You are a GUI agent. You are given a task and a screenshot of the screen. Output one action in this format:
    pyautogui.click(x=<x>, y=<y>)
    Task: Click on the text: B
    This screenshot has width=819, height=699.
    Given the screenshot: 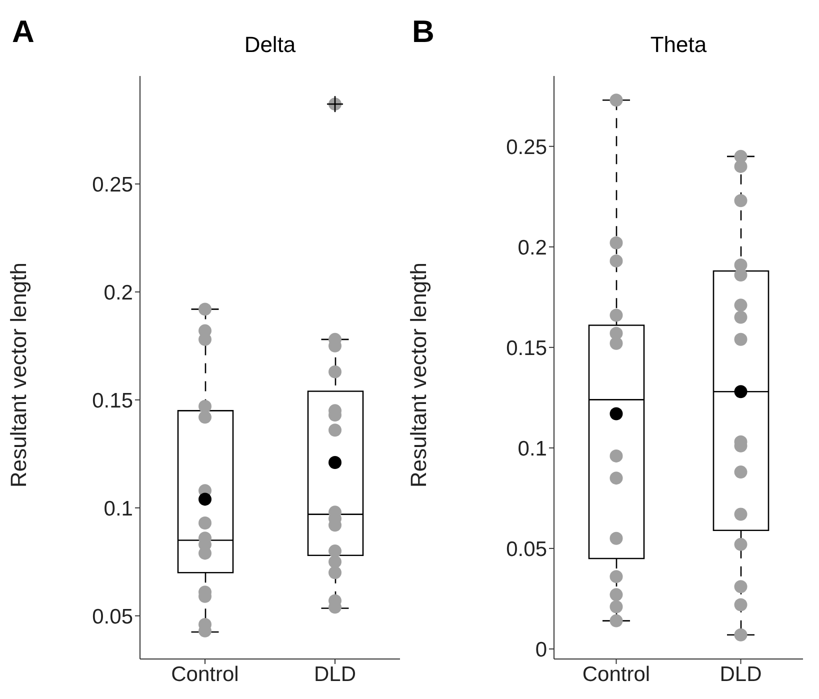 What is the action you would take?
    pyautogui.click(x=423, y=32)
    